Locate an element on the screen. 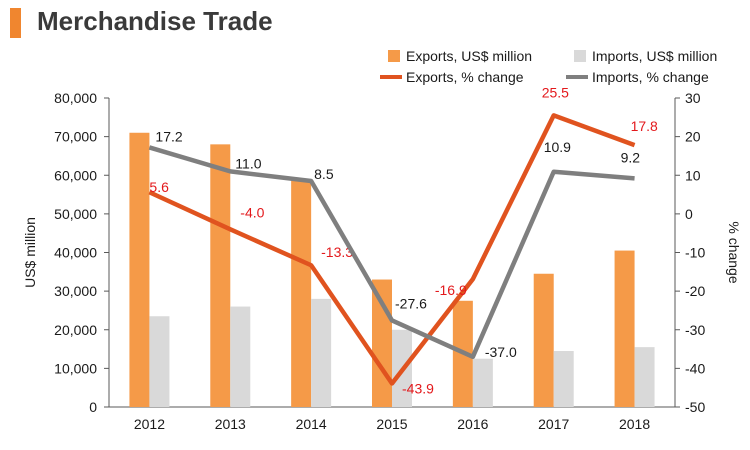 The image size is (750, 450). right-axis-tick-label: -50 is located at coordinates (695, 407).